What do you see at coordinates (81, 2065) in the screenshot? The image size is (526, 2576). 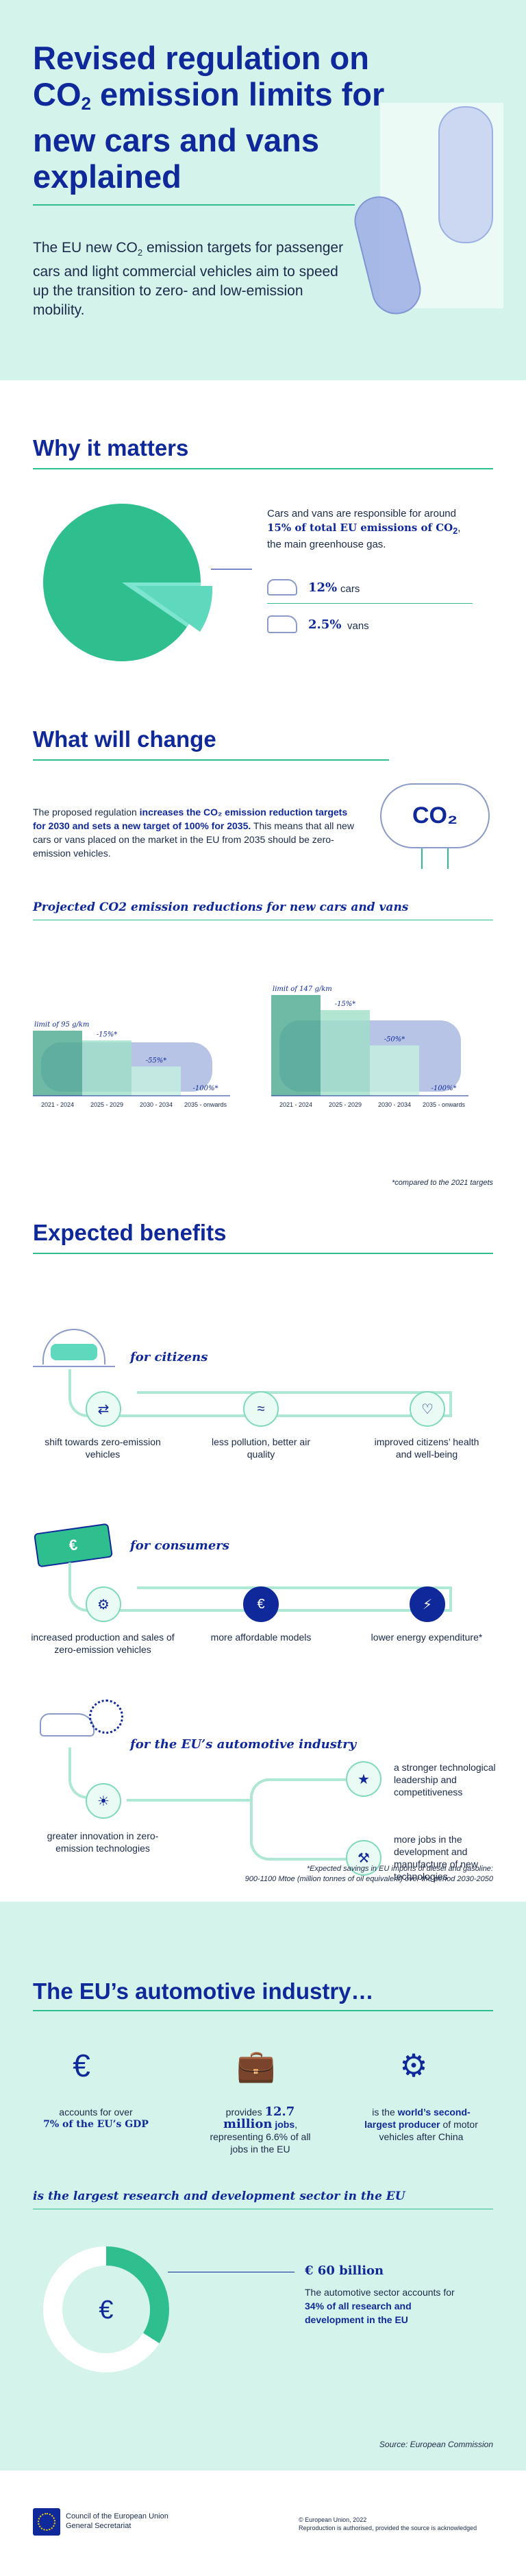 I see `euro-icon: €` at bounding box center [81, 2065].